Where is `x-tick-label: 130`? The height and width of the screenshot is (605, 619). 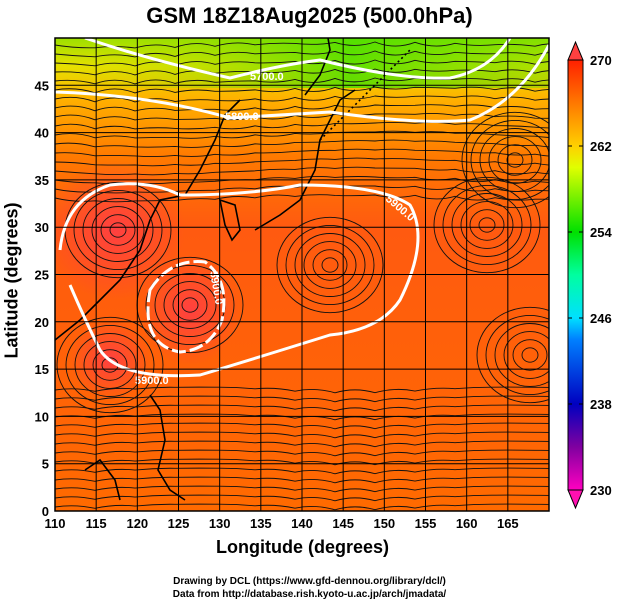 x-tick-label: 130 is located at coordinates (220, 523).